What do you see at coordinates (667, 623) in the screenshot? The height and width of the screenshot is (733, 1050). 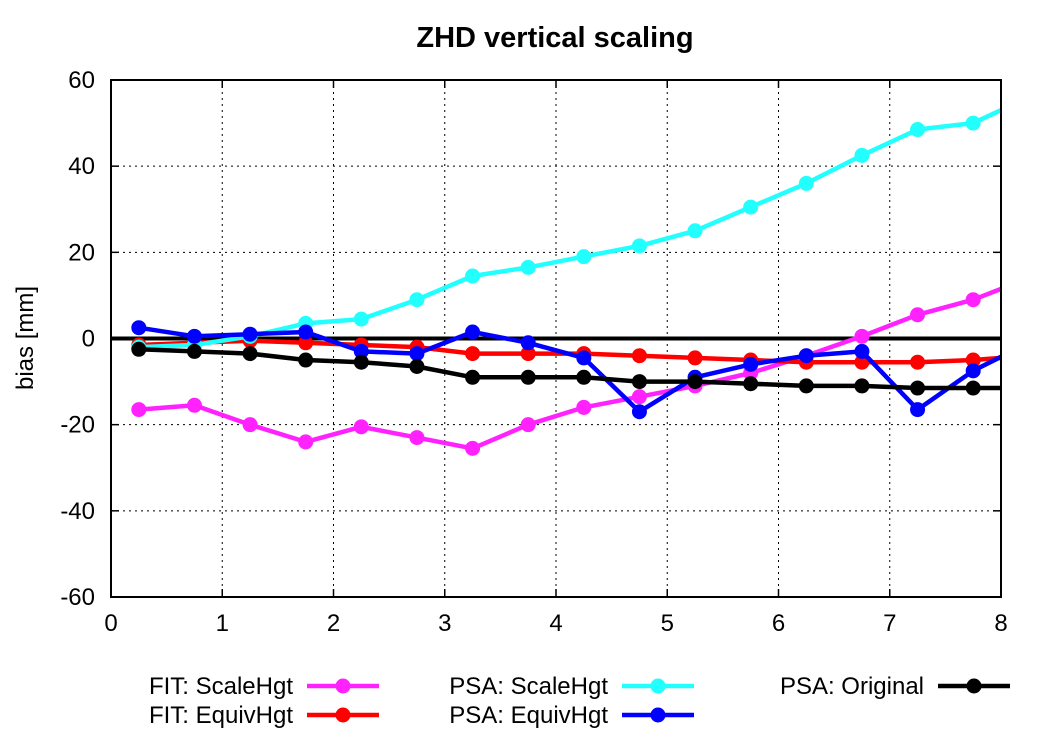 I see `x-tick-label: 5` at bounding box center [667, 623].